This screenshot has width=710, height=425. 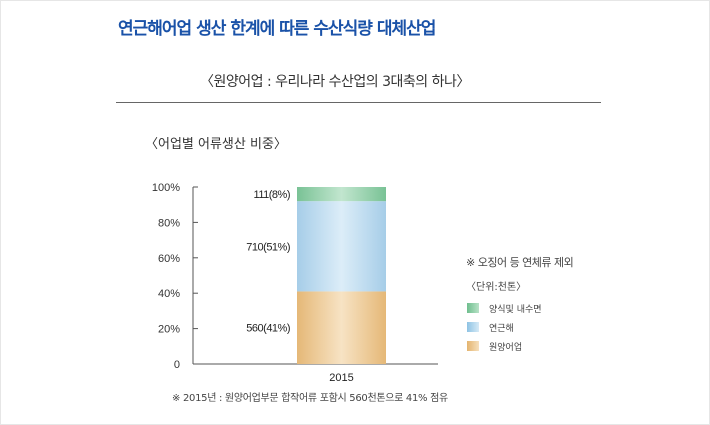 I want to click on legend-label-deep-sea: 원양어업, so click(x=506, y=347).